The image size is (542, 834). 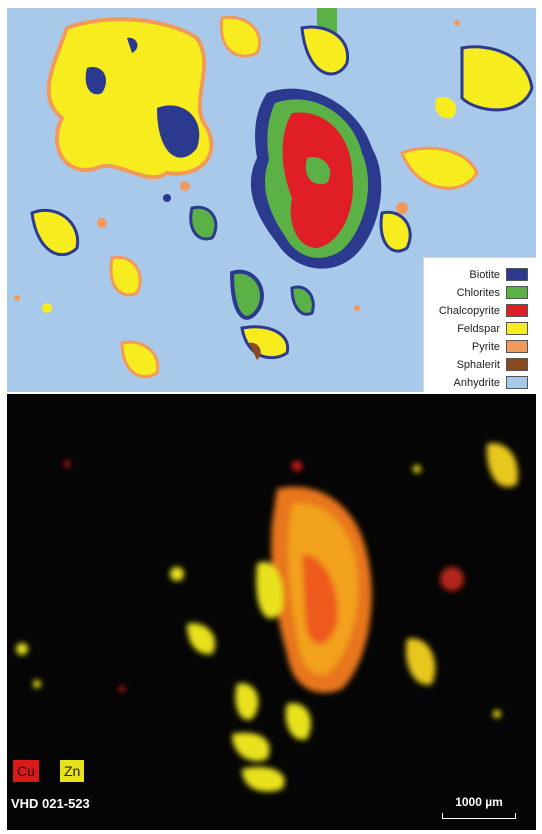 What do you see at coordinates (478, 364) in the screenshot?
I see `legend-label: Sphalerit` at bounding box center [478, 364].